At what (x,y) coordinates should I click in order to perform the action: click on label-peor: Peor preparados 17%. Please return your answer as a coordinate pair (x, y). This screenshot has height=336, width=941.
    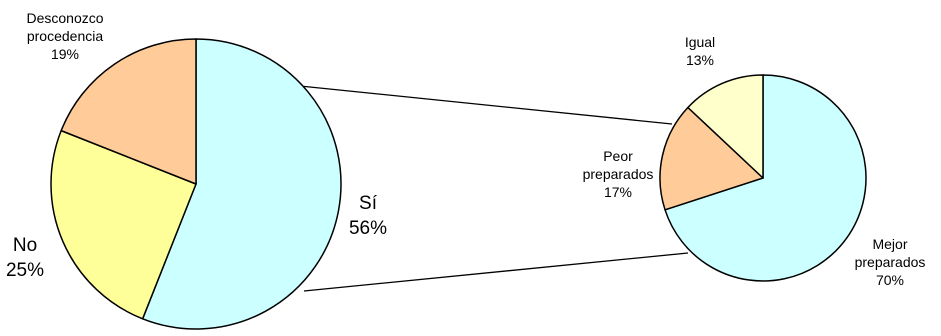
    Looking at the image, I should click on (618, 174).